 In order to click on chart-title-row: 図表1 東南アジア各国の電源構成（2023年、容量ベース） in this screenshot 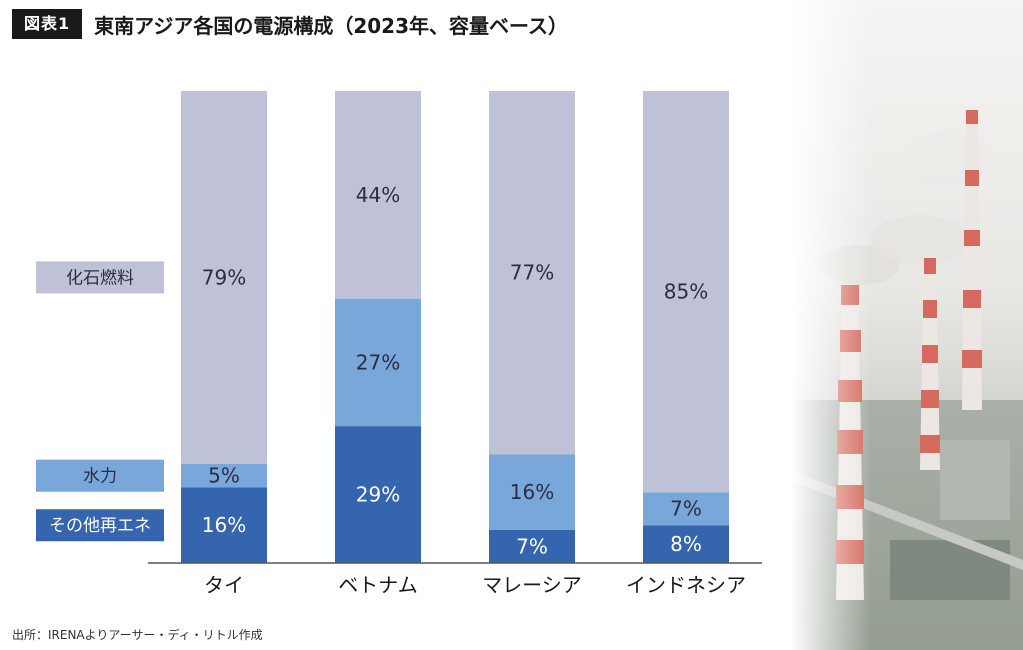, I will do `click(290, 24)`.